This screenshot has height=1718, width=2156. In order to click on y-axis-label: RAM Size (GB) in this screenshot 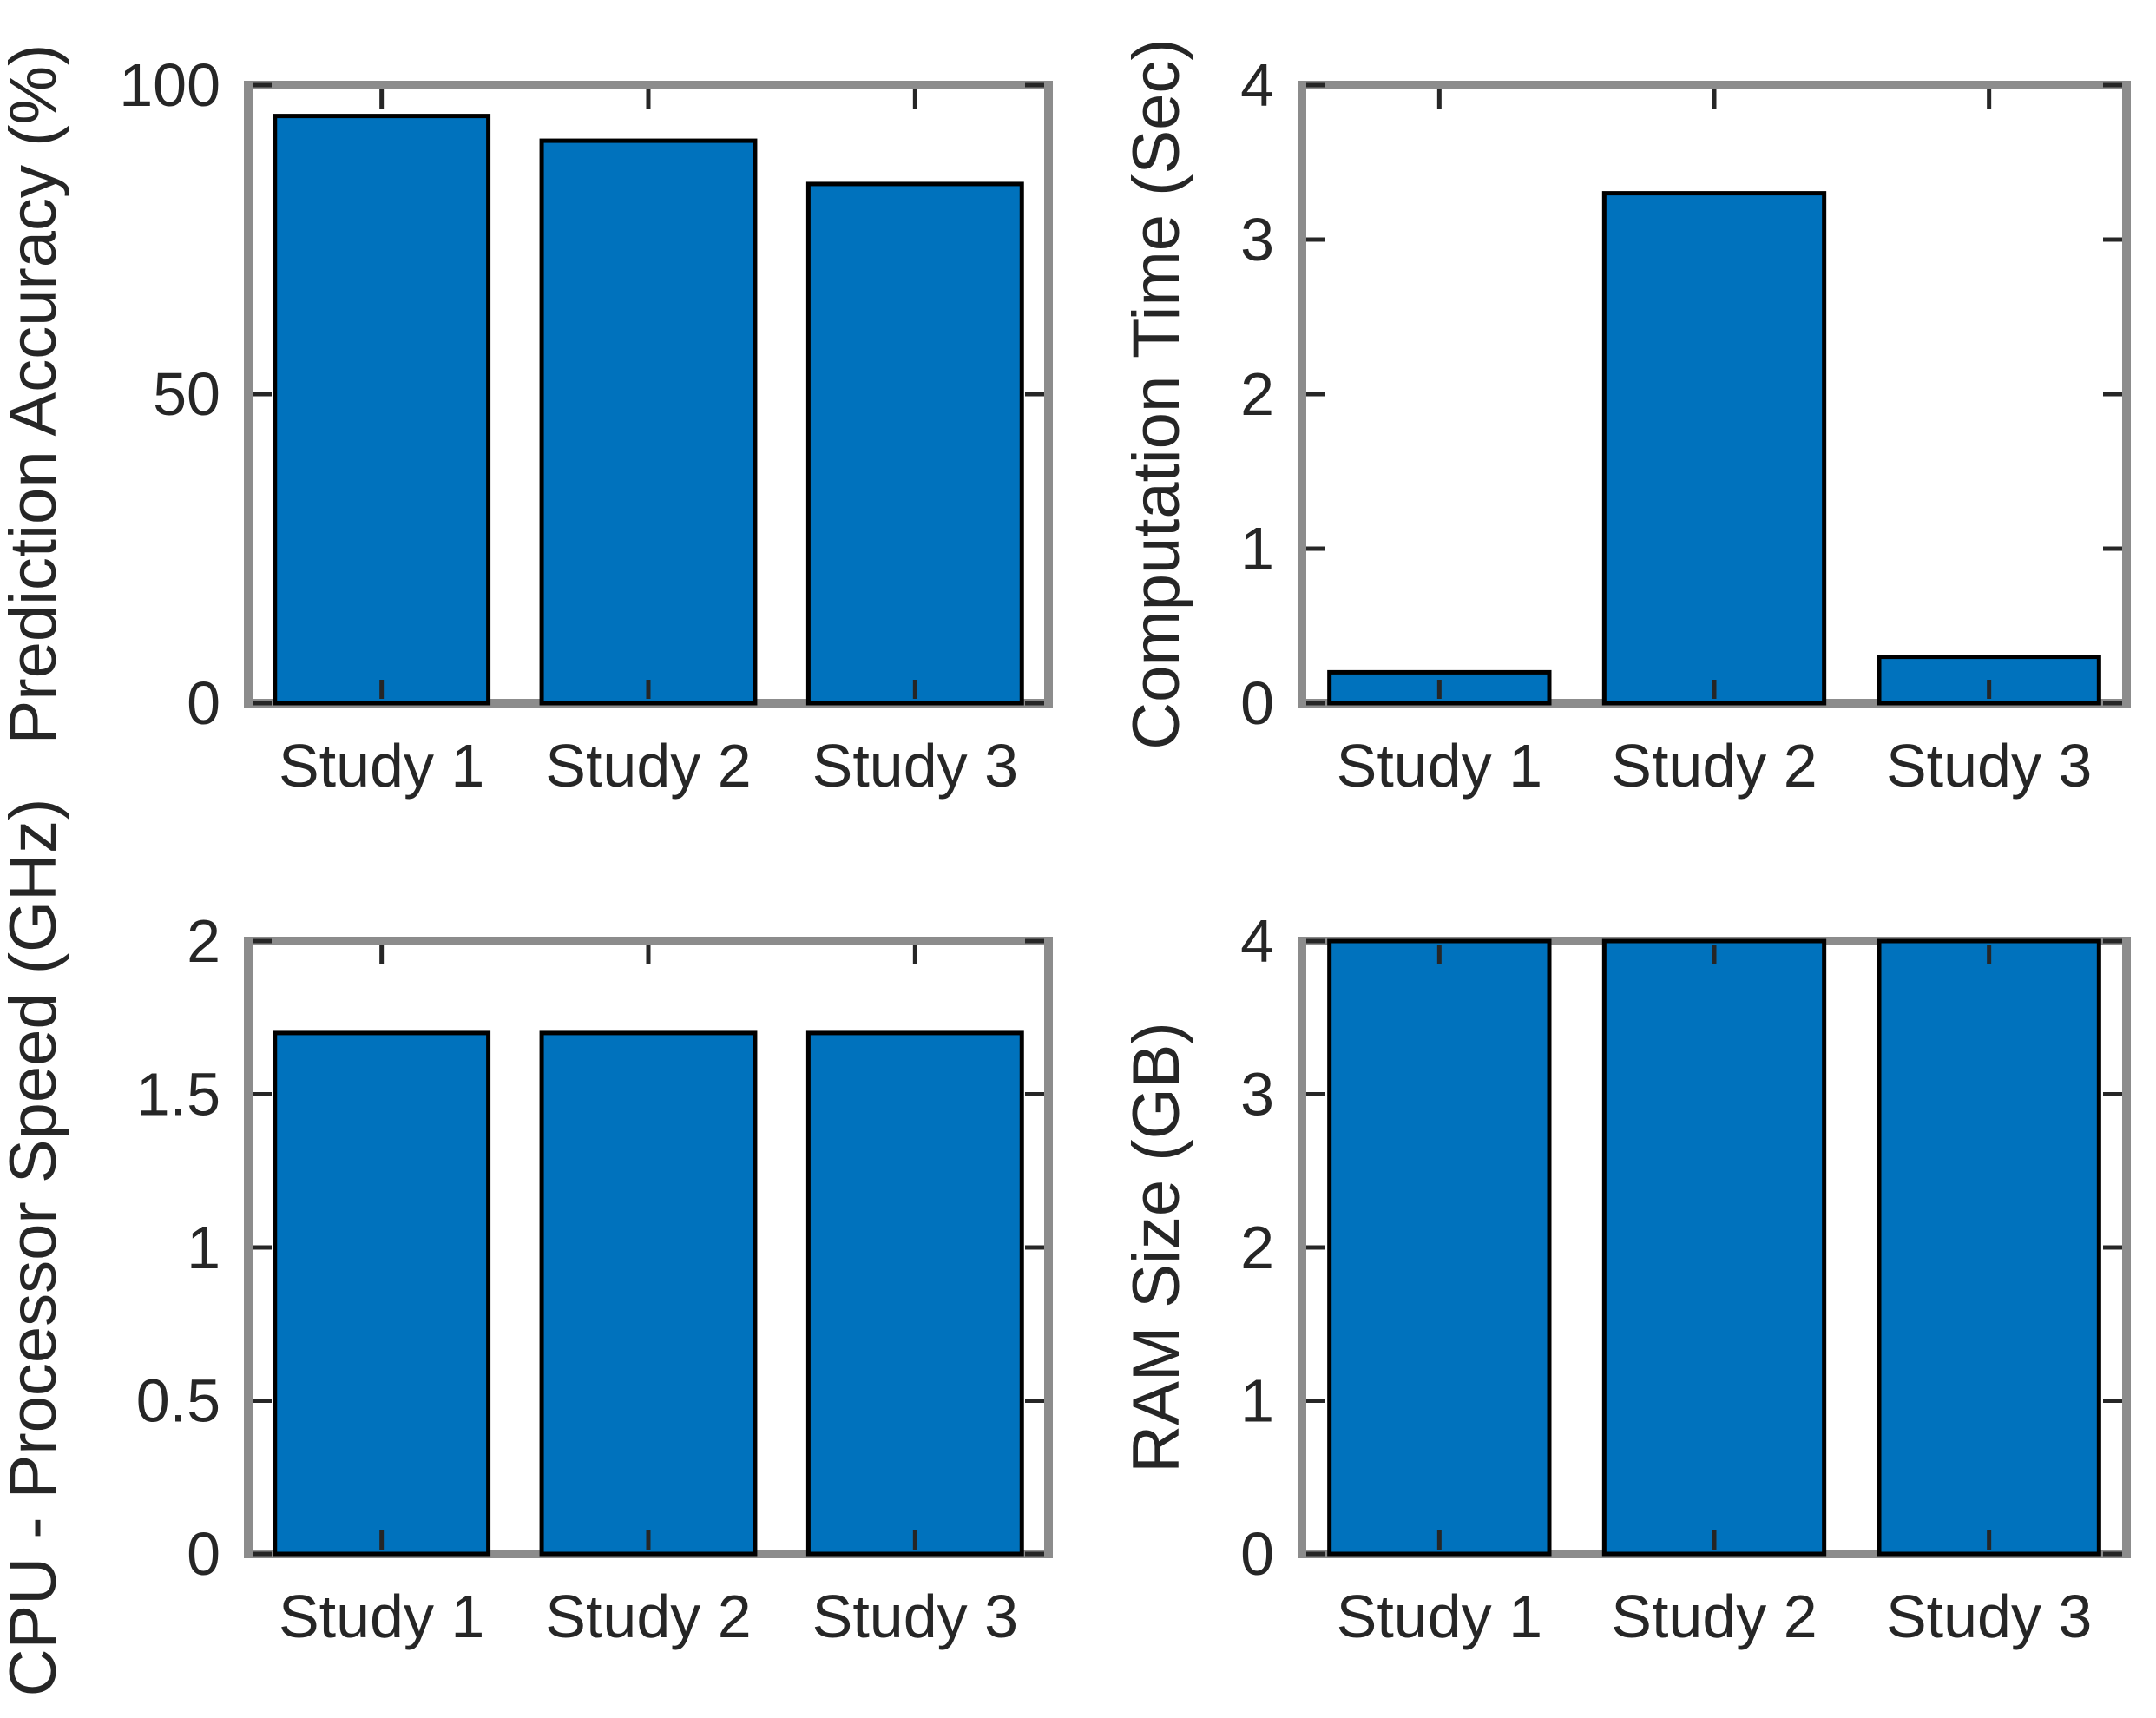, I will do `click(1156, 1247)`.